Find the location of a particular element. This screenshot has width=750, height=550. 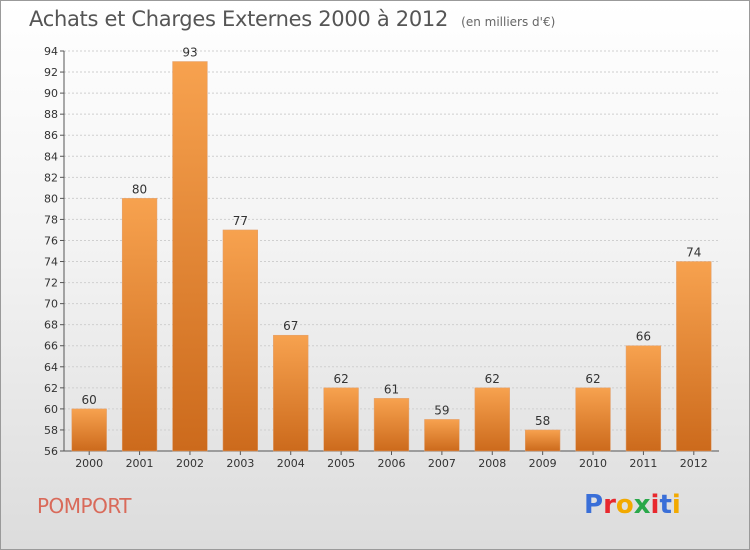

bar-2008 is located at coordinates (492, 419).